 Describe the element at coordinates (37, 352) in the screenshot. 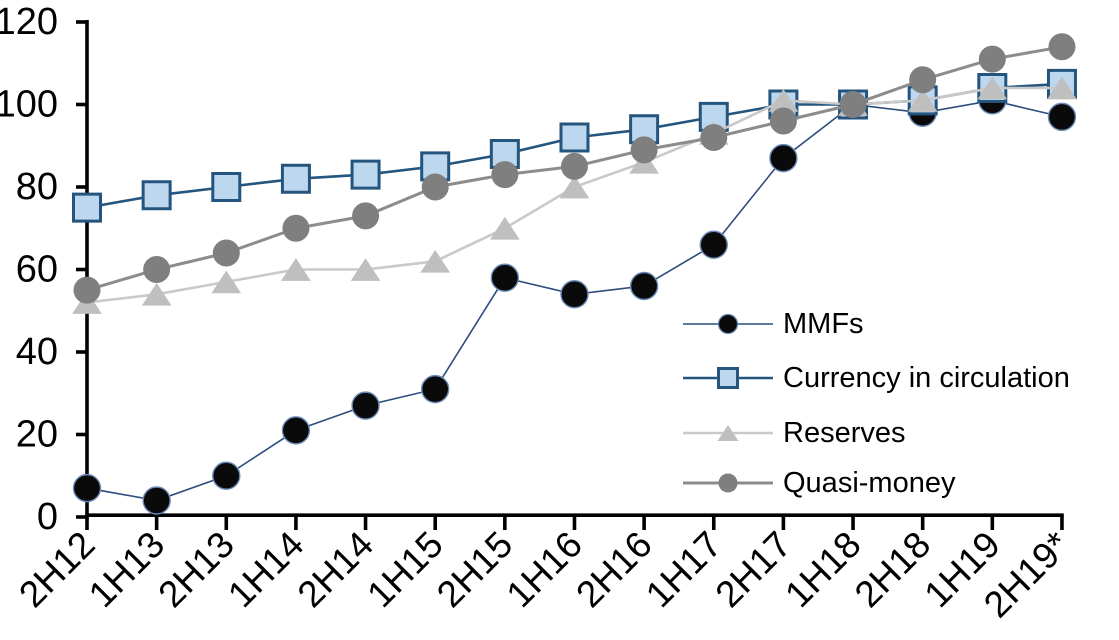

I see `y-tick-label: 40` at that location.